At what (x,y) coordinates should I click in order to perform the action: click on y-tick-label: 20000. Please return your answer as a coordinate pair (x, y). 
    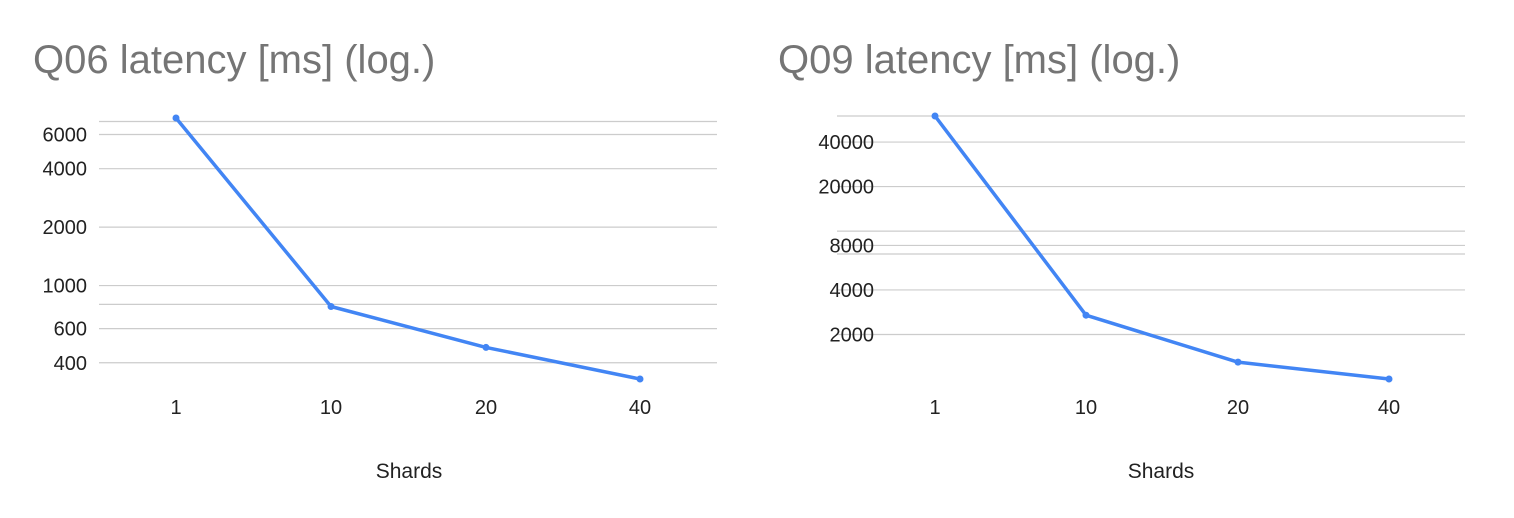
    Looking at the image, I should click on (846, 188).